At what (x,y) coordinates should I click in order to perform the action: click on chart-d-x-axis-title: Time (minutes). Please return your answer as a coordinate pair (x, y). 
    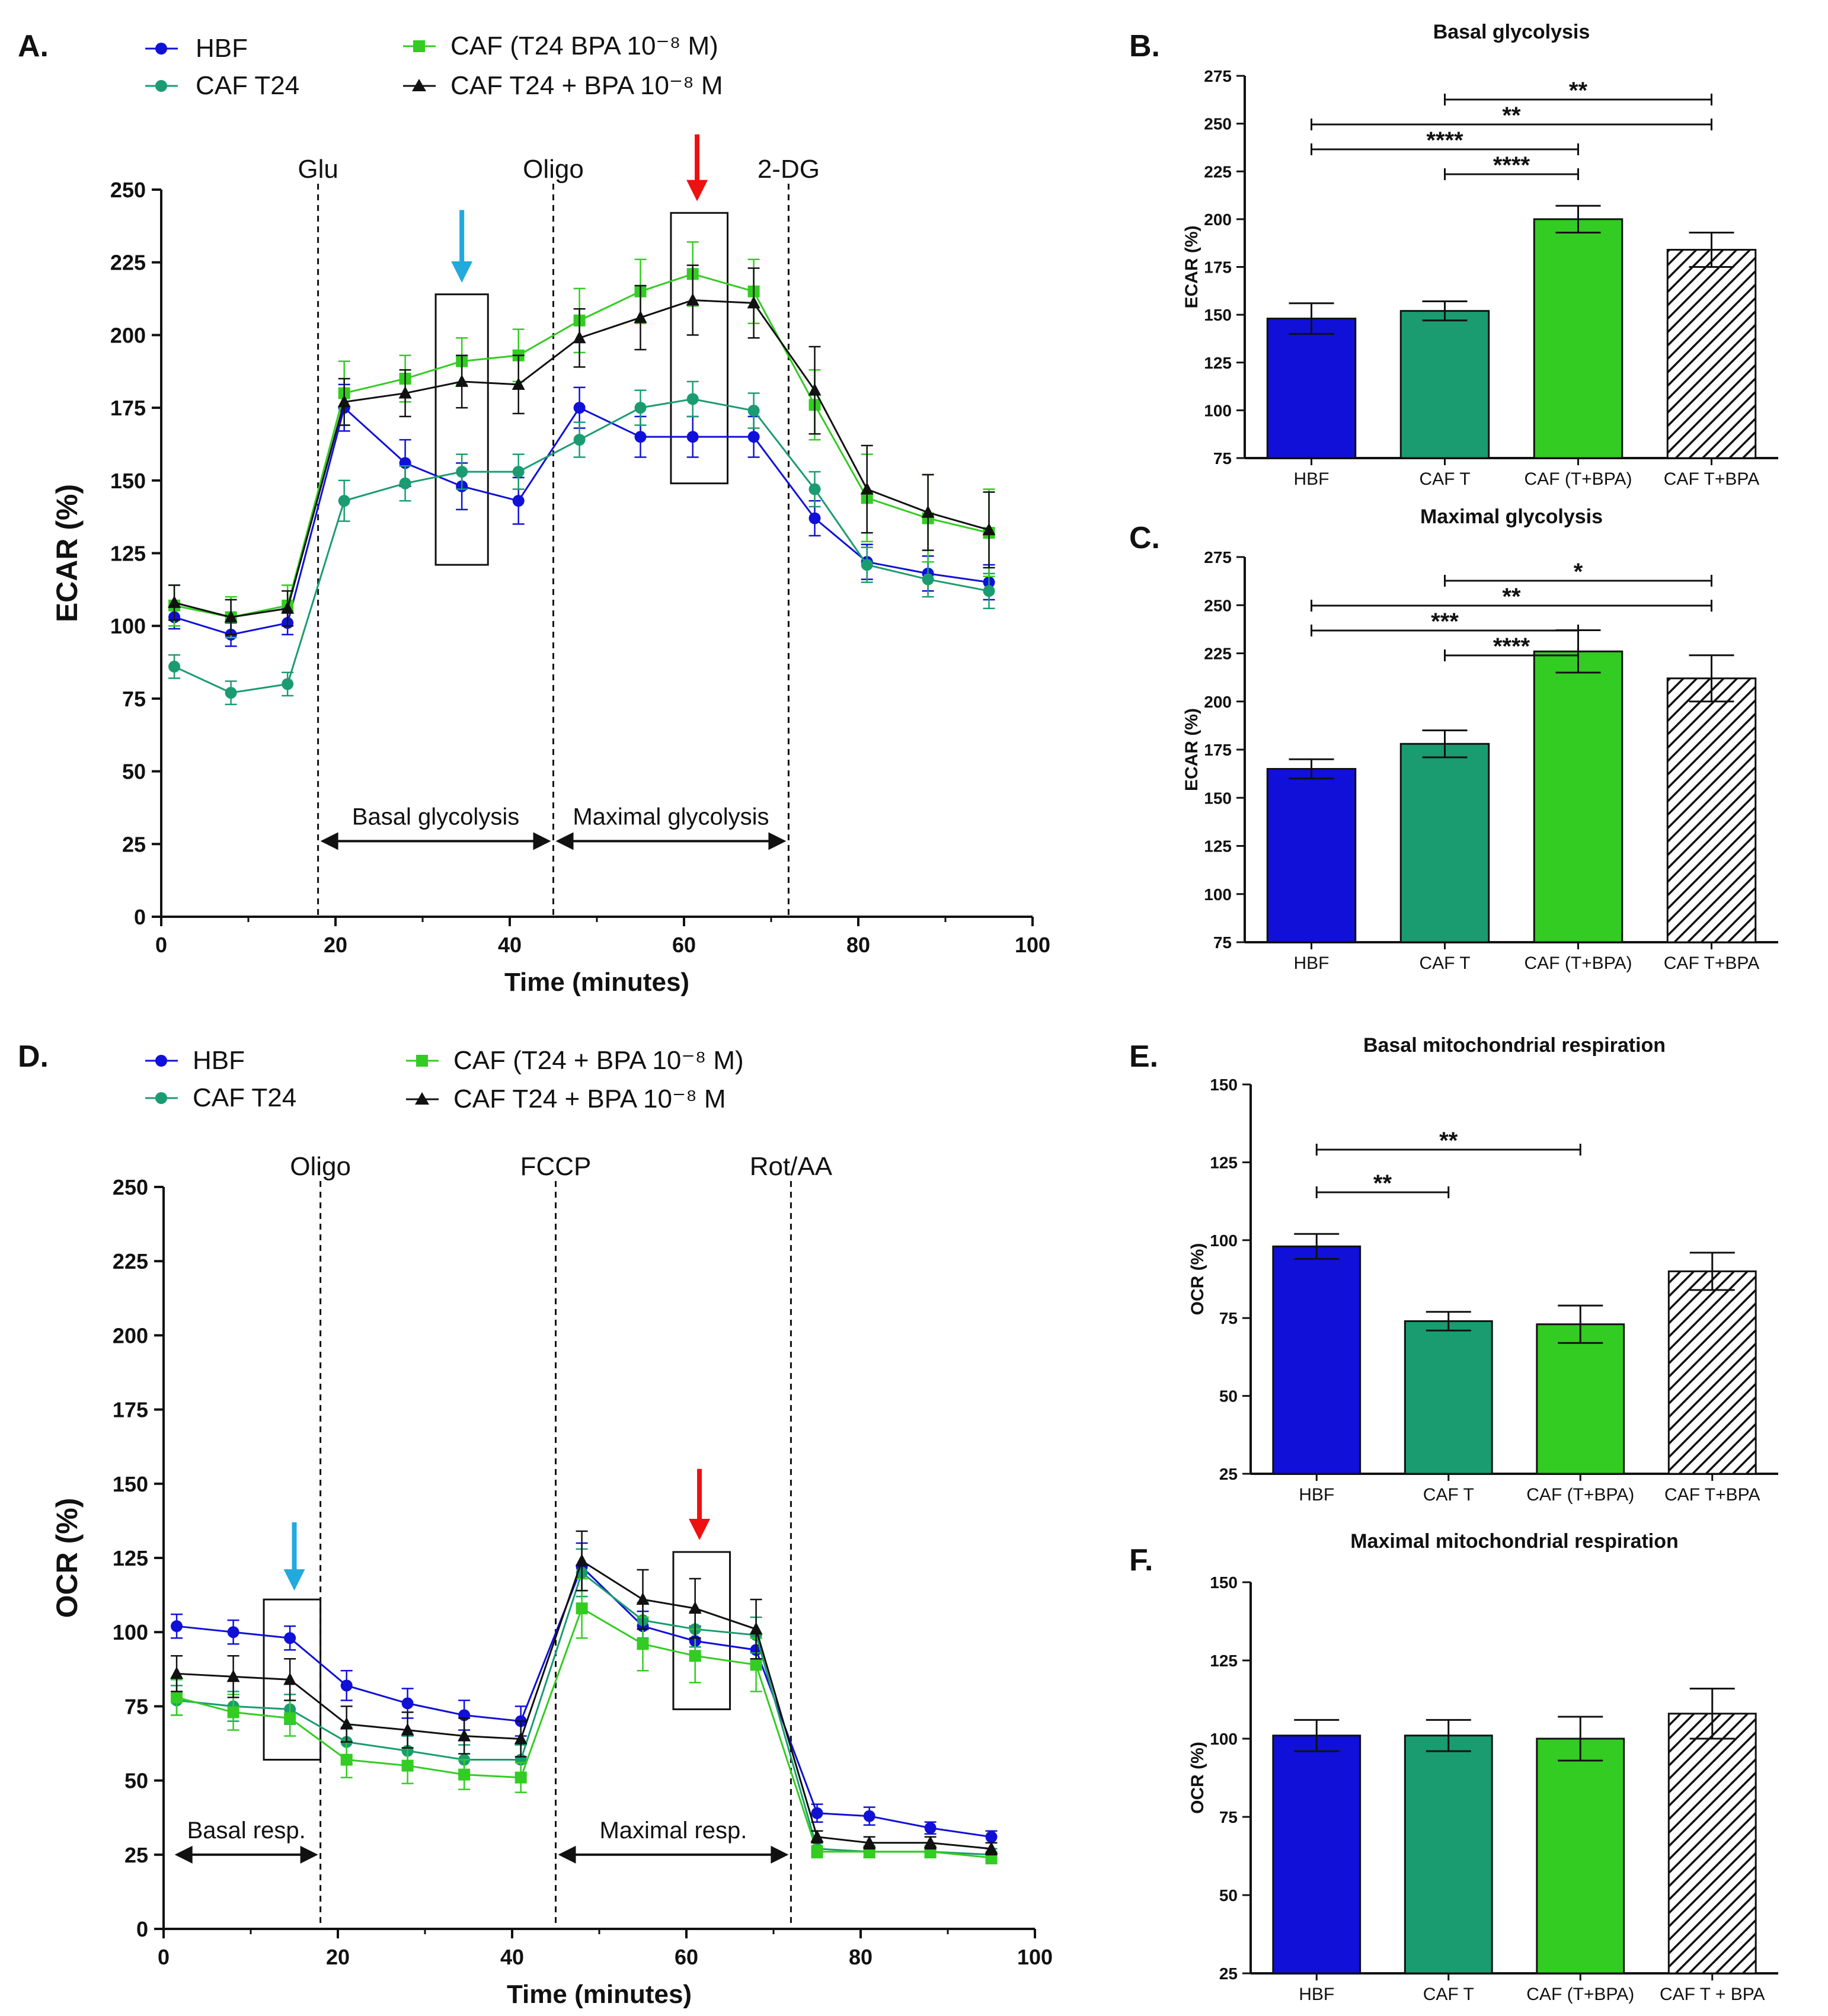
    Looking at the image, I should click on (599, 1994).